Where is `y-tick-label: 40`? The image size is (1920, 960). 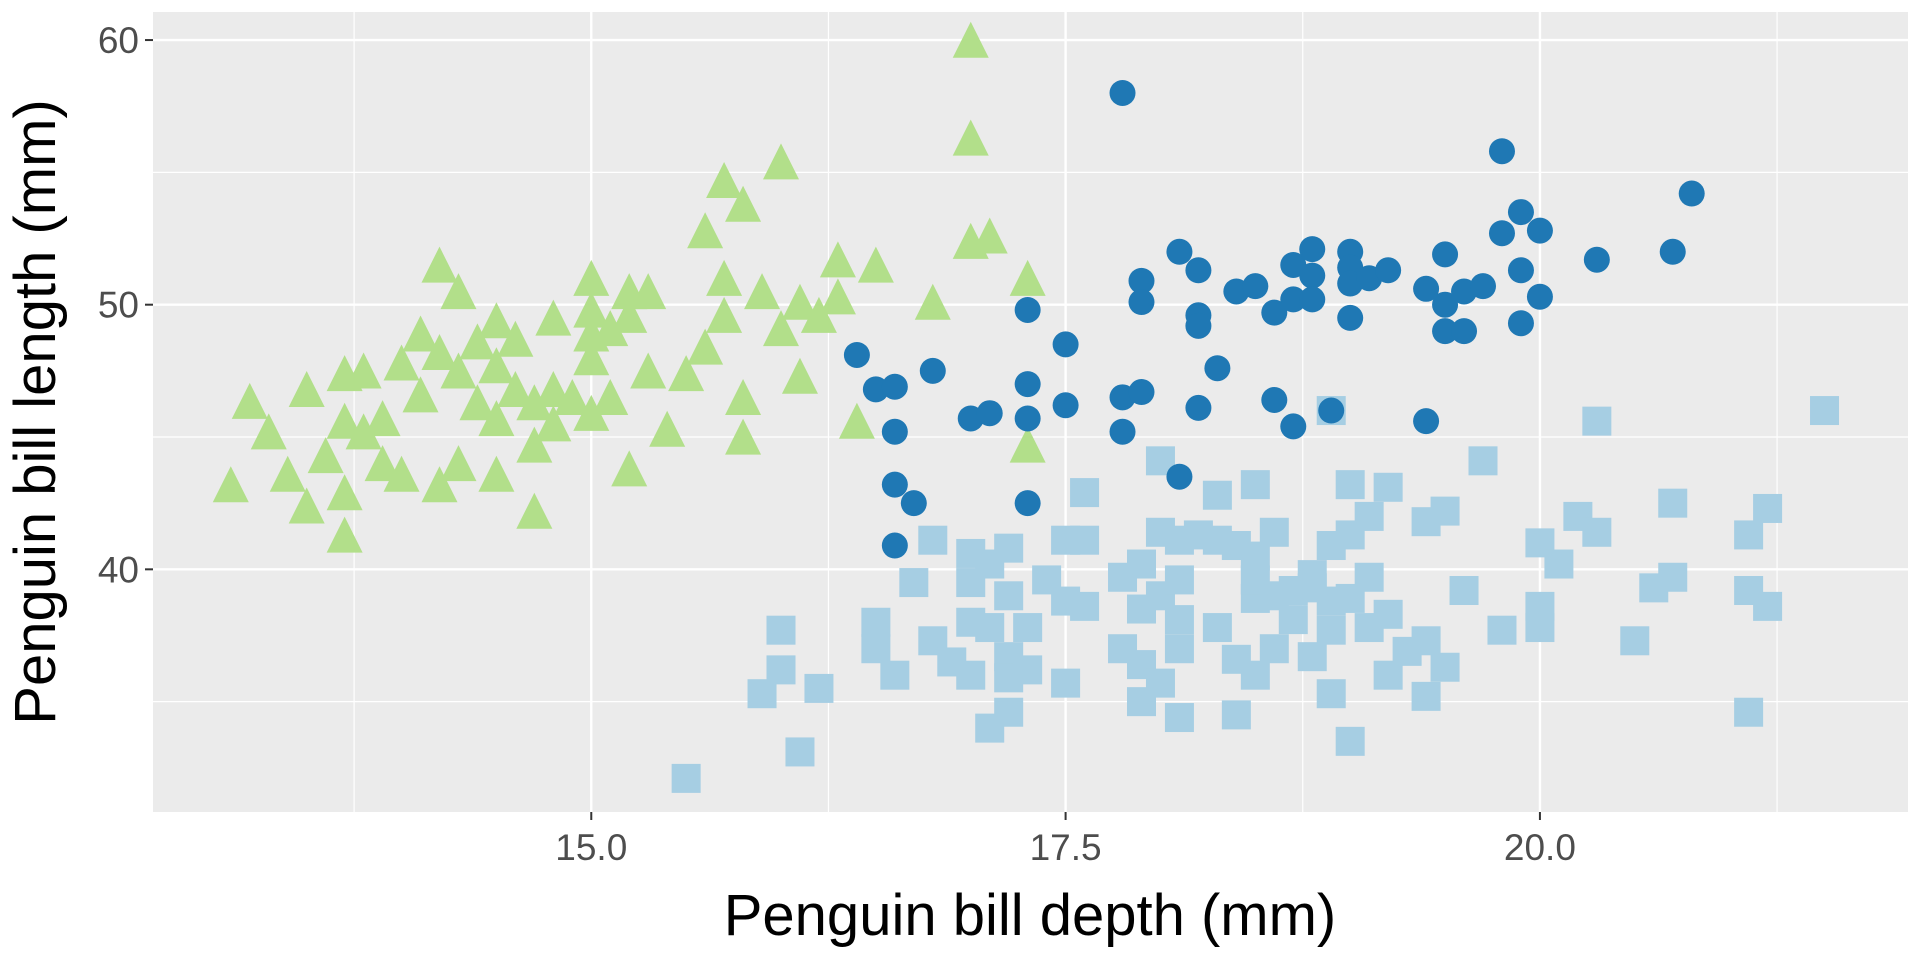
y-tick-label: 40 is located at coordinates (118, 569).